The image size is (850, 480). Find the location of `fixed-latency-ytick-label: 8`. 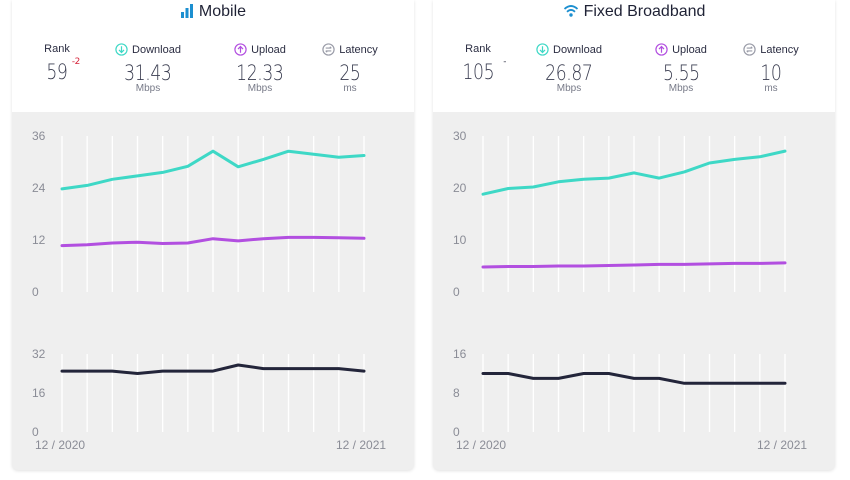

fixed-latency-ytick-label: 8 is located at coordinates (456, 393).